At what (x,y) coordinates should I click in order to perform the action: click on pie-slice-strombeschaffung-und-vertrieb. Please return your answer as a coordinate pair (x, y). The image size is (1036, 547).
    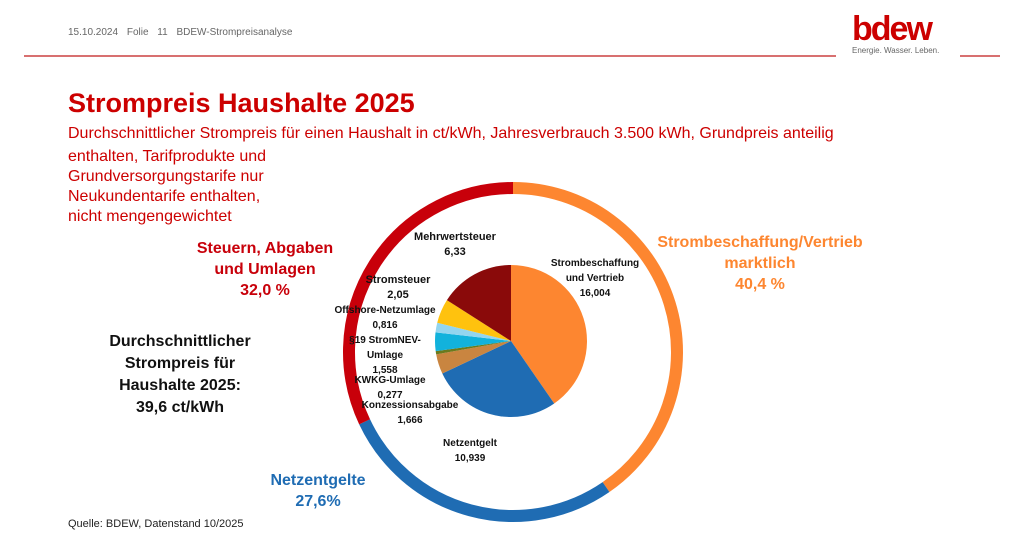
    Looking at the image, I should click on (549, 334).